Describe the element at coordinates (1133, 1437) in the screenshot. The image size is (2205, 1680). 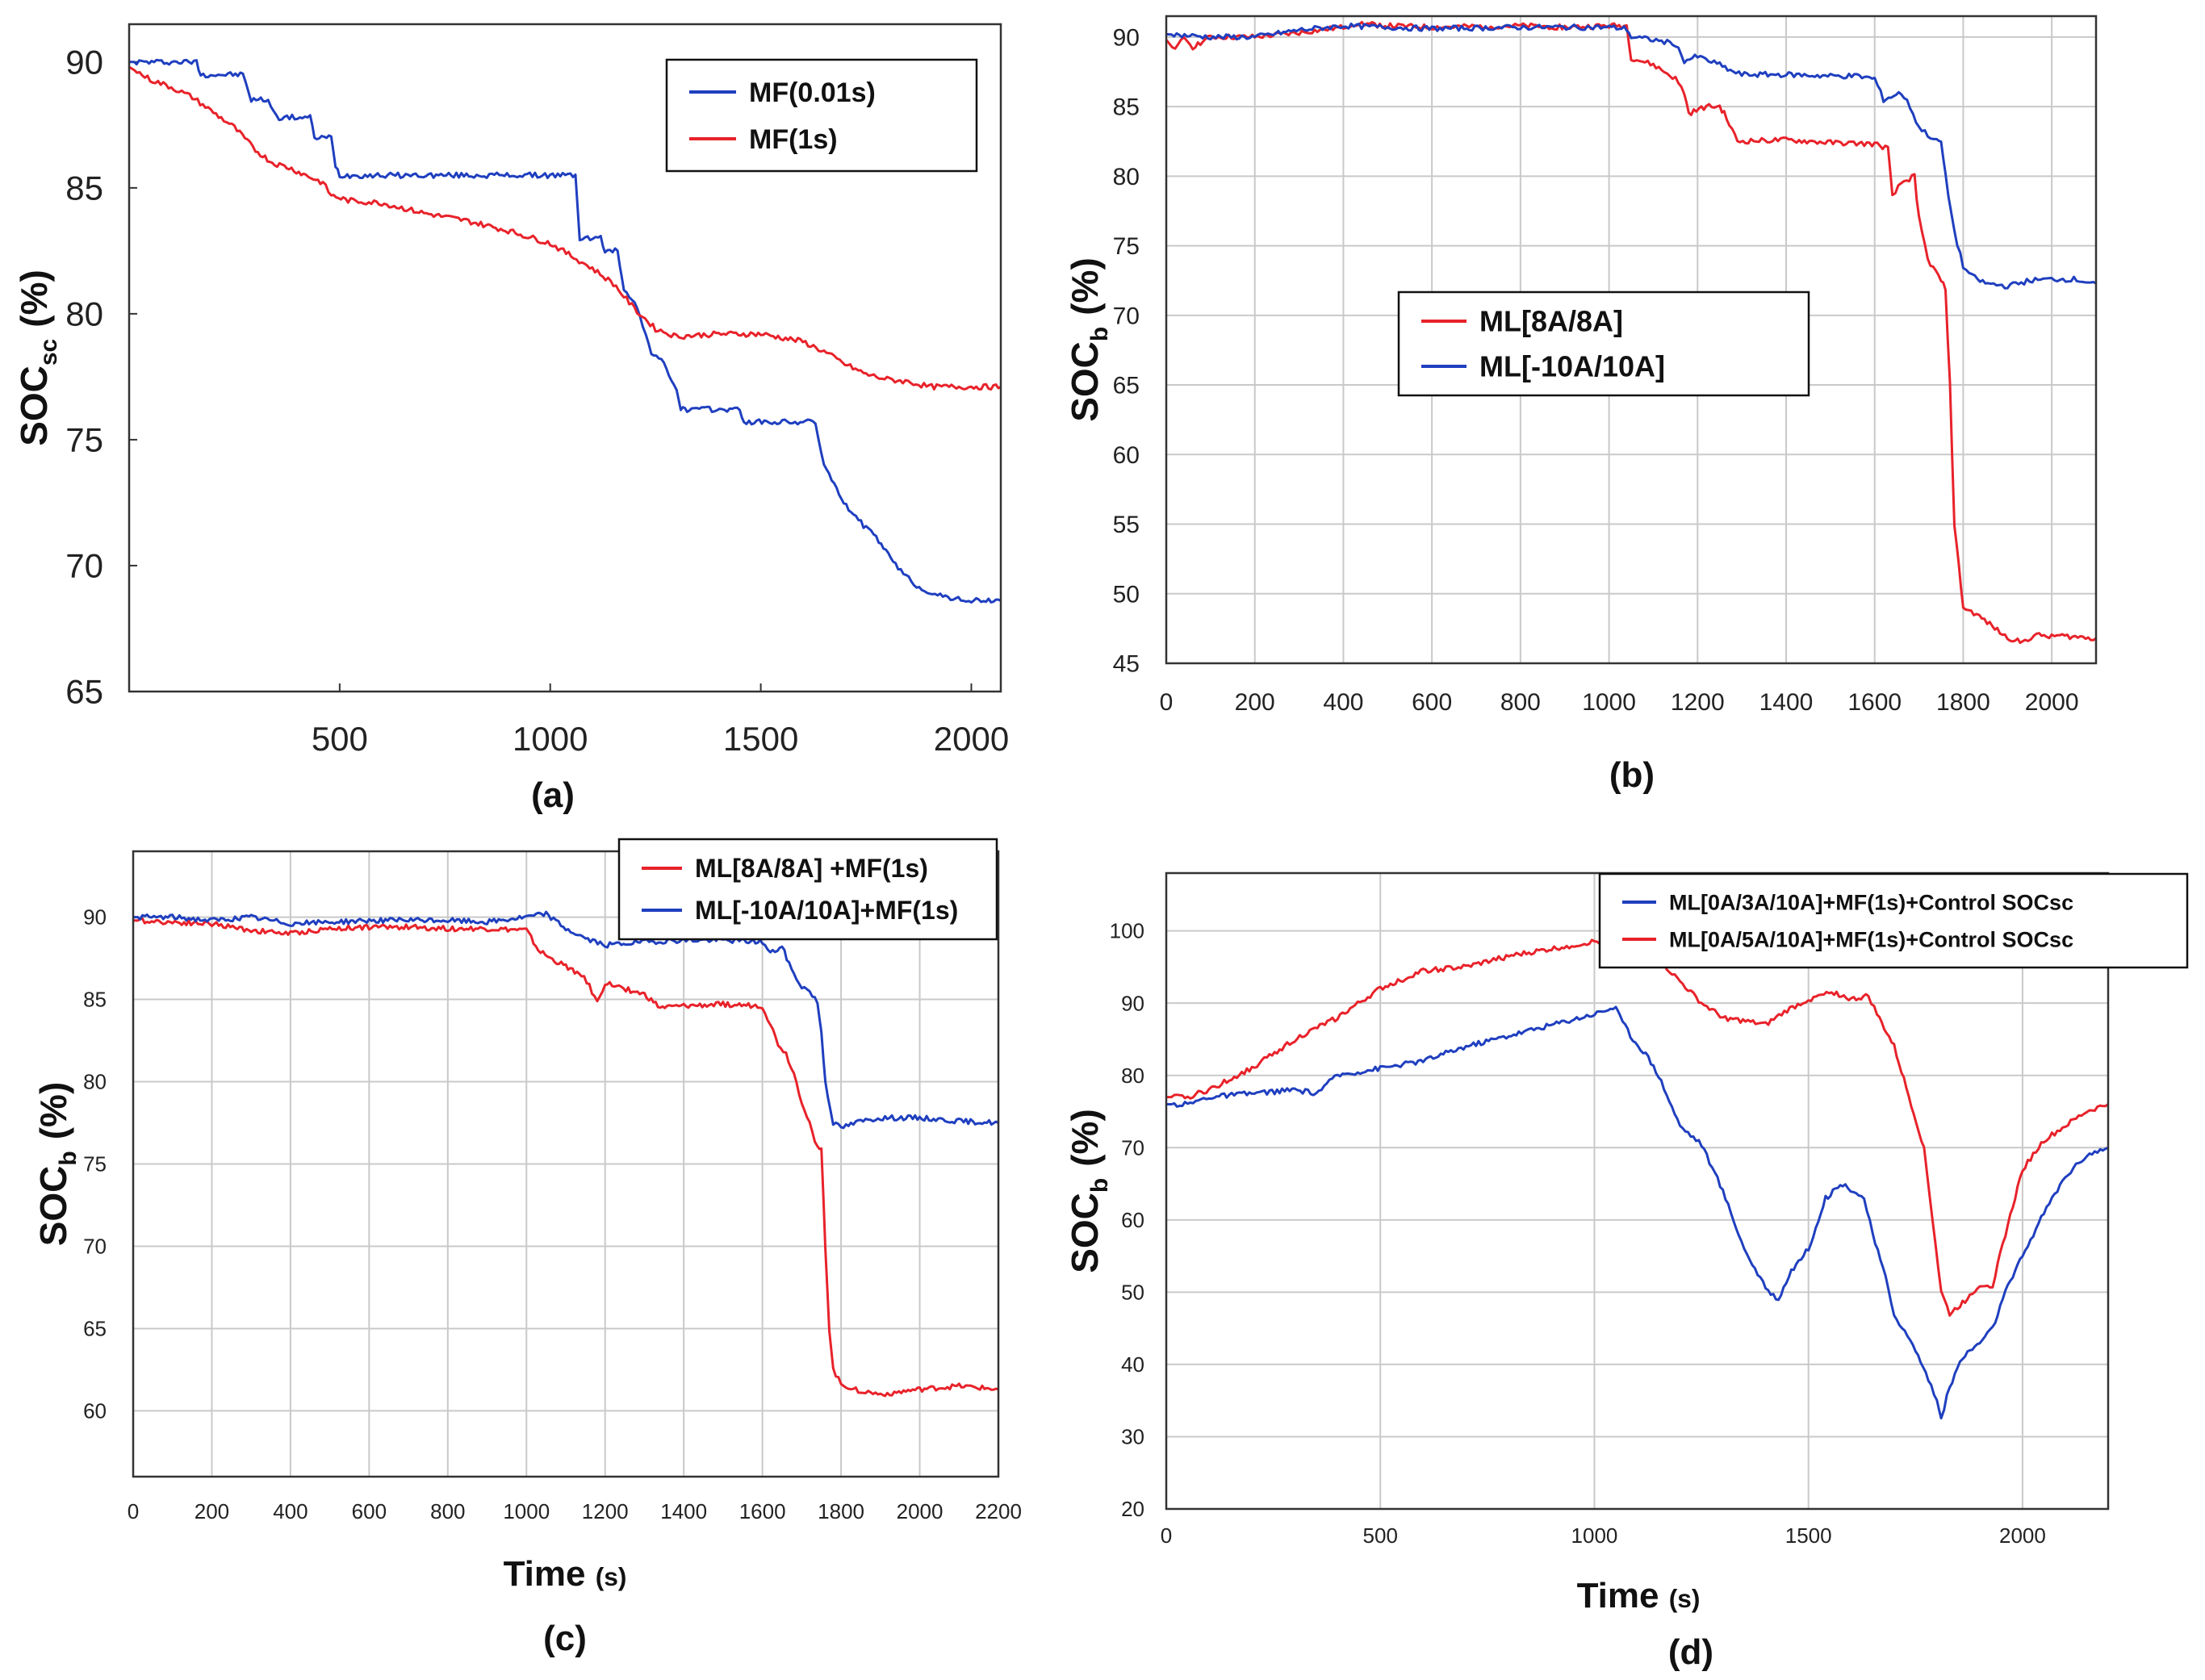
I see `y-tick-label: 30` at that location.